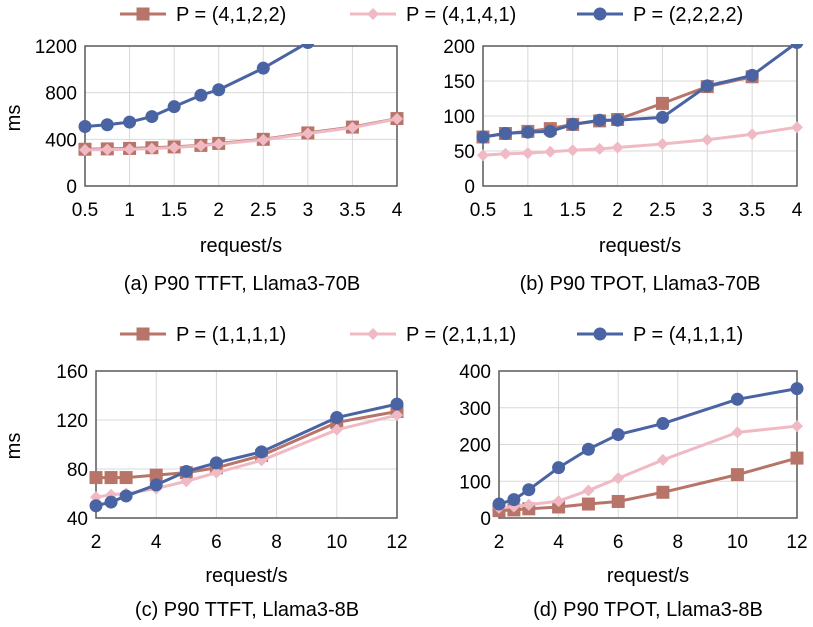 This screenshot has height=627, width=813. Describe the element at coordinates (77, 519) in the screenshot. I see `y-tick-label: 40` at that location.